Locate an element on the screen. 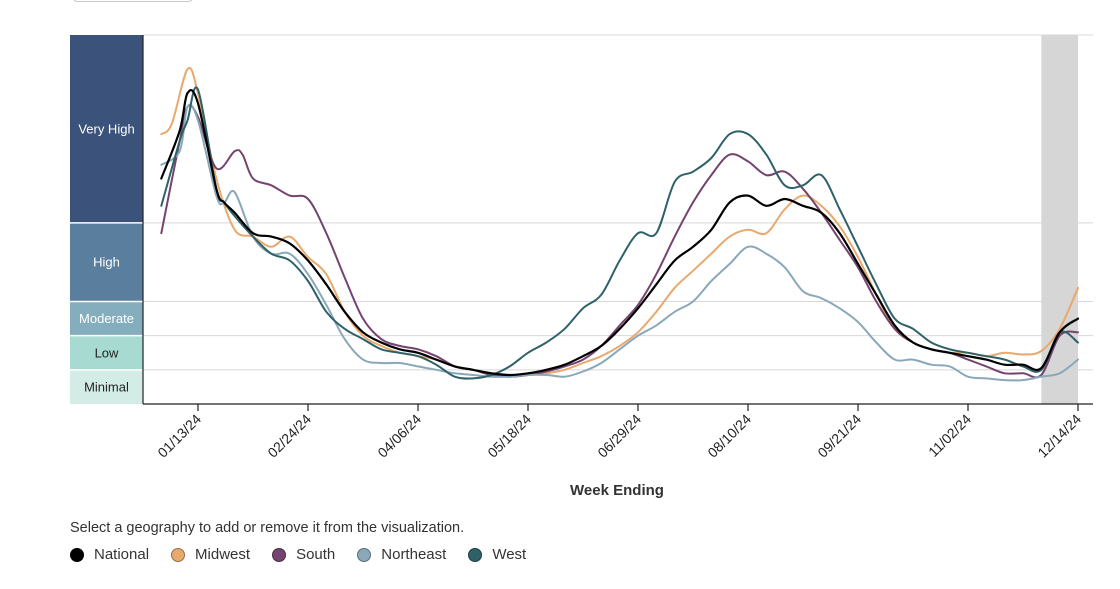 This screenshot has width=1120, height=589. legend-label: Northeast is located at coordinates (414, 554).